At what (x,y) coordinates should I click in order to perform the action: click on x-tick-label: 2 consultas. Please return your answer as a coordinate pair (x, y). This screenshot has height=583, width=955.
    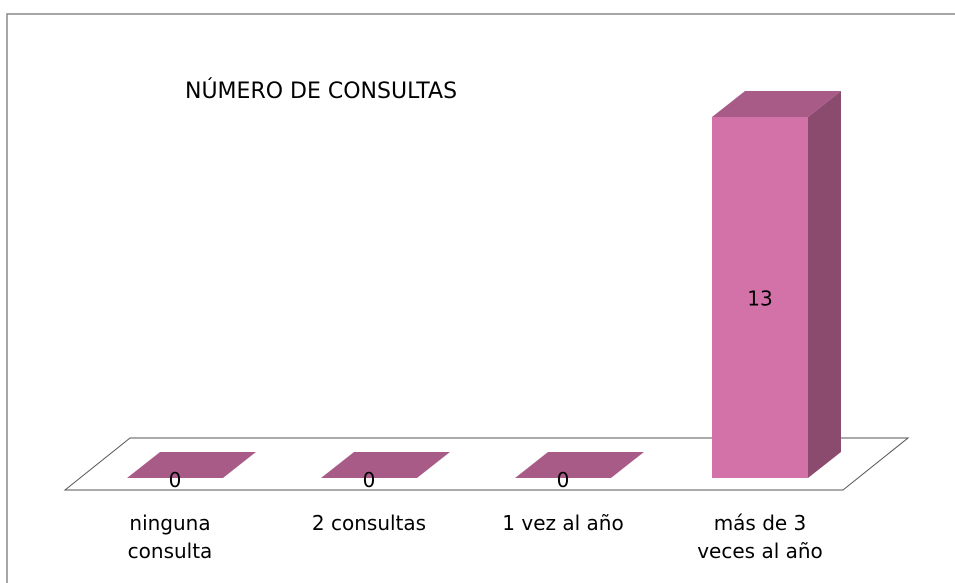
    Looking at the image, I should click on (369, 523).